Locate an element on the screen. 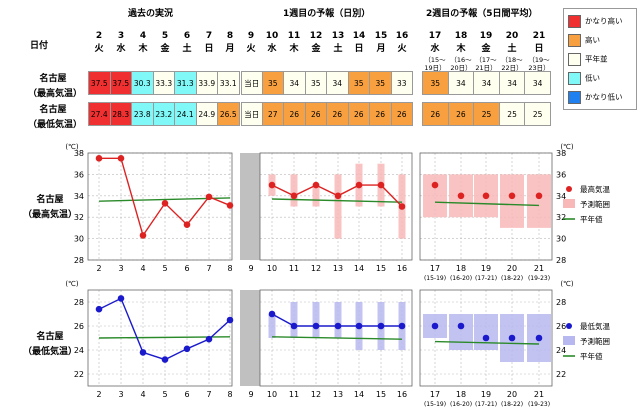 The image size is (640, 411). max-xtick: 6 is located at coordinates (186, 268).